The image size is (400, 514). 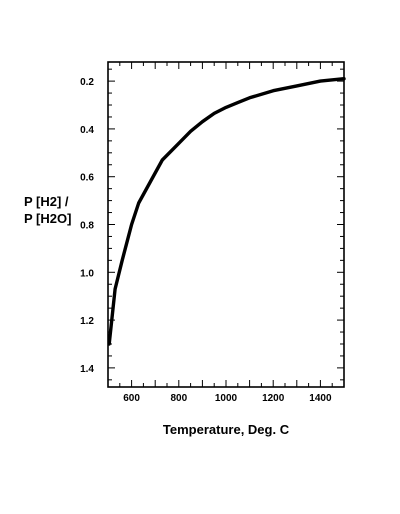 I want to click on x-tick-label: 1000, so click(x=226, y=398).